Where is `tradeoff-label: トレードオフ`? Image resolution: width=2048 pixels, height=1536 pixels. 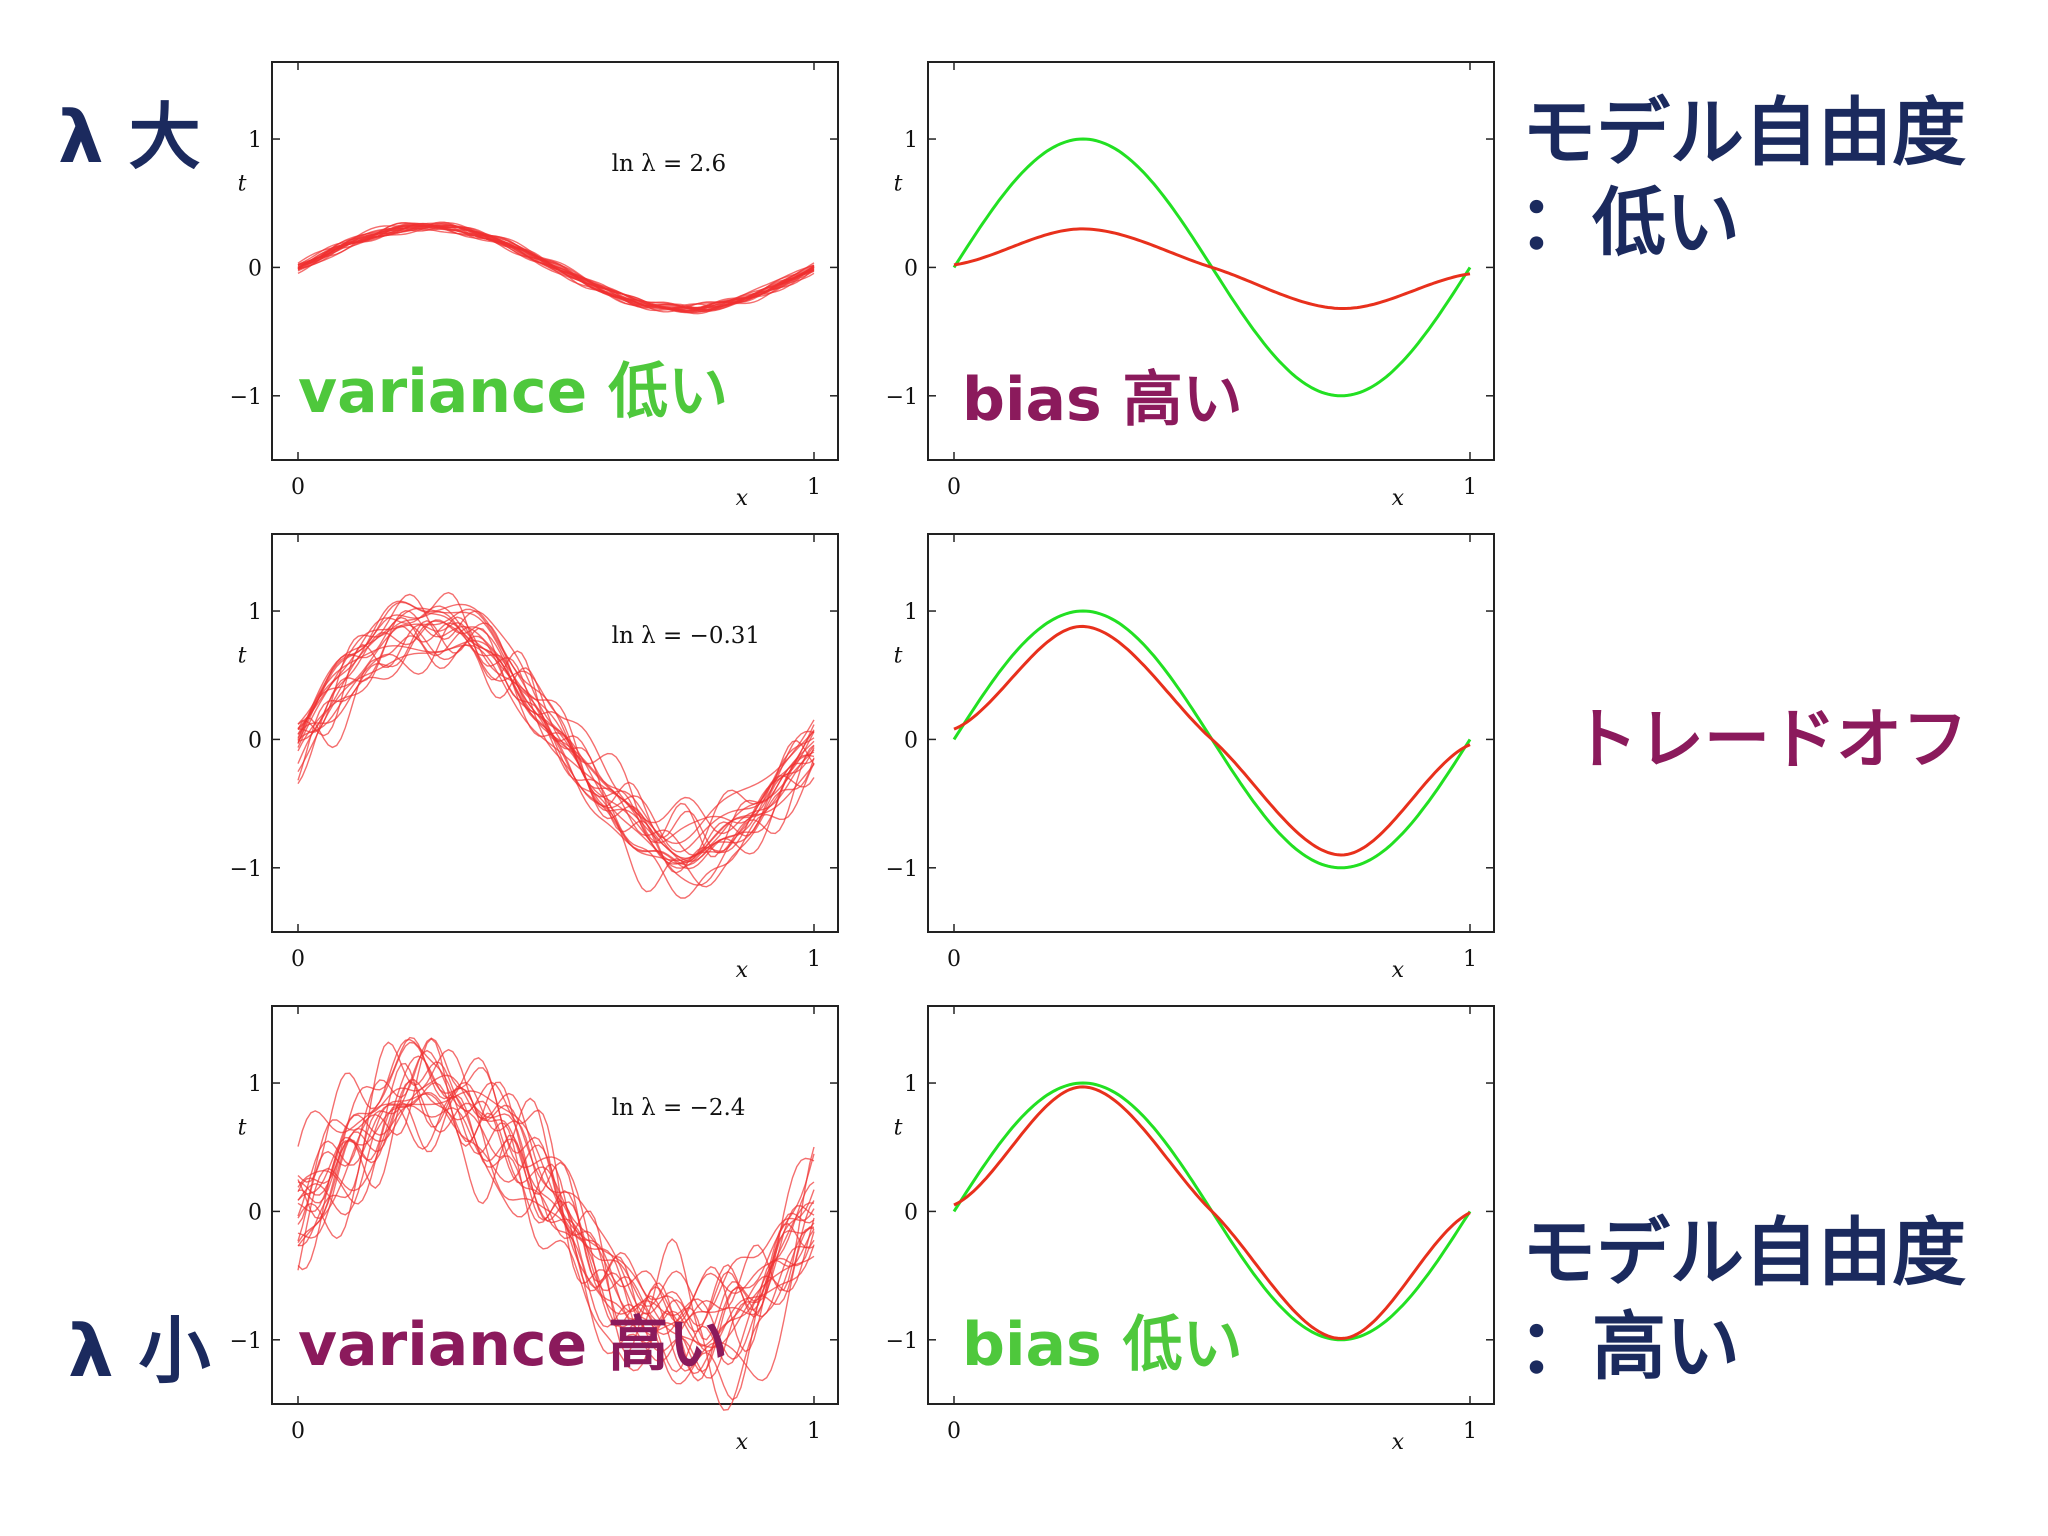
tradeoff-label: トレードオフ is located at coordinates (1770, 739).